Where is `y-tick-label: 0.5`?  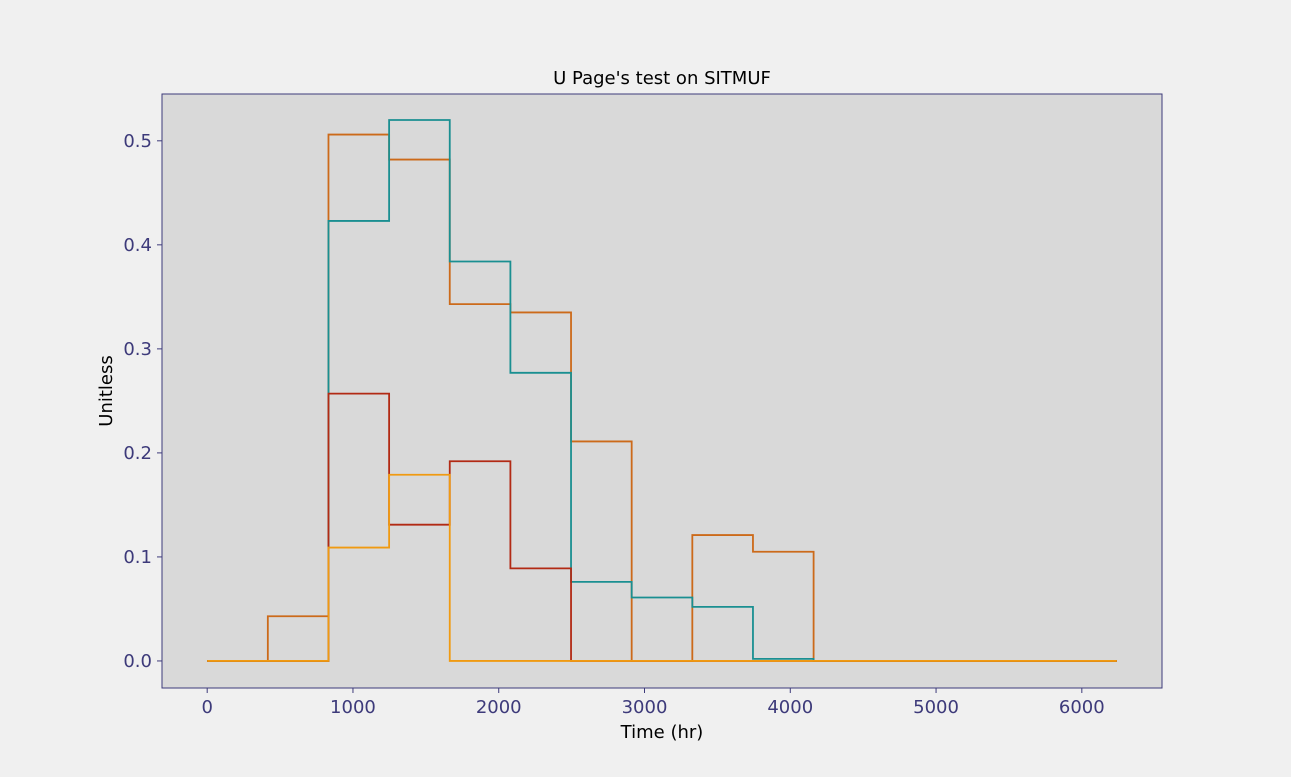 y-tick-label: 0.5 is located at coordinates (137, 141).